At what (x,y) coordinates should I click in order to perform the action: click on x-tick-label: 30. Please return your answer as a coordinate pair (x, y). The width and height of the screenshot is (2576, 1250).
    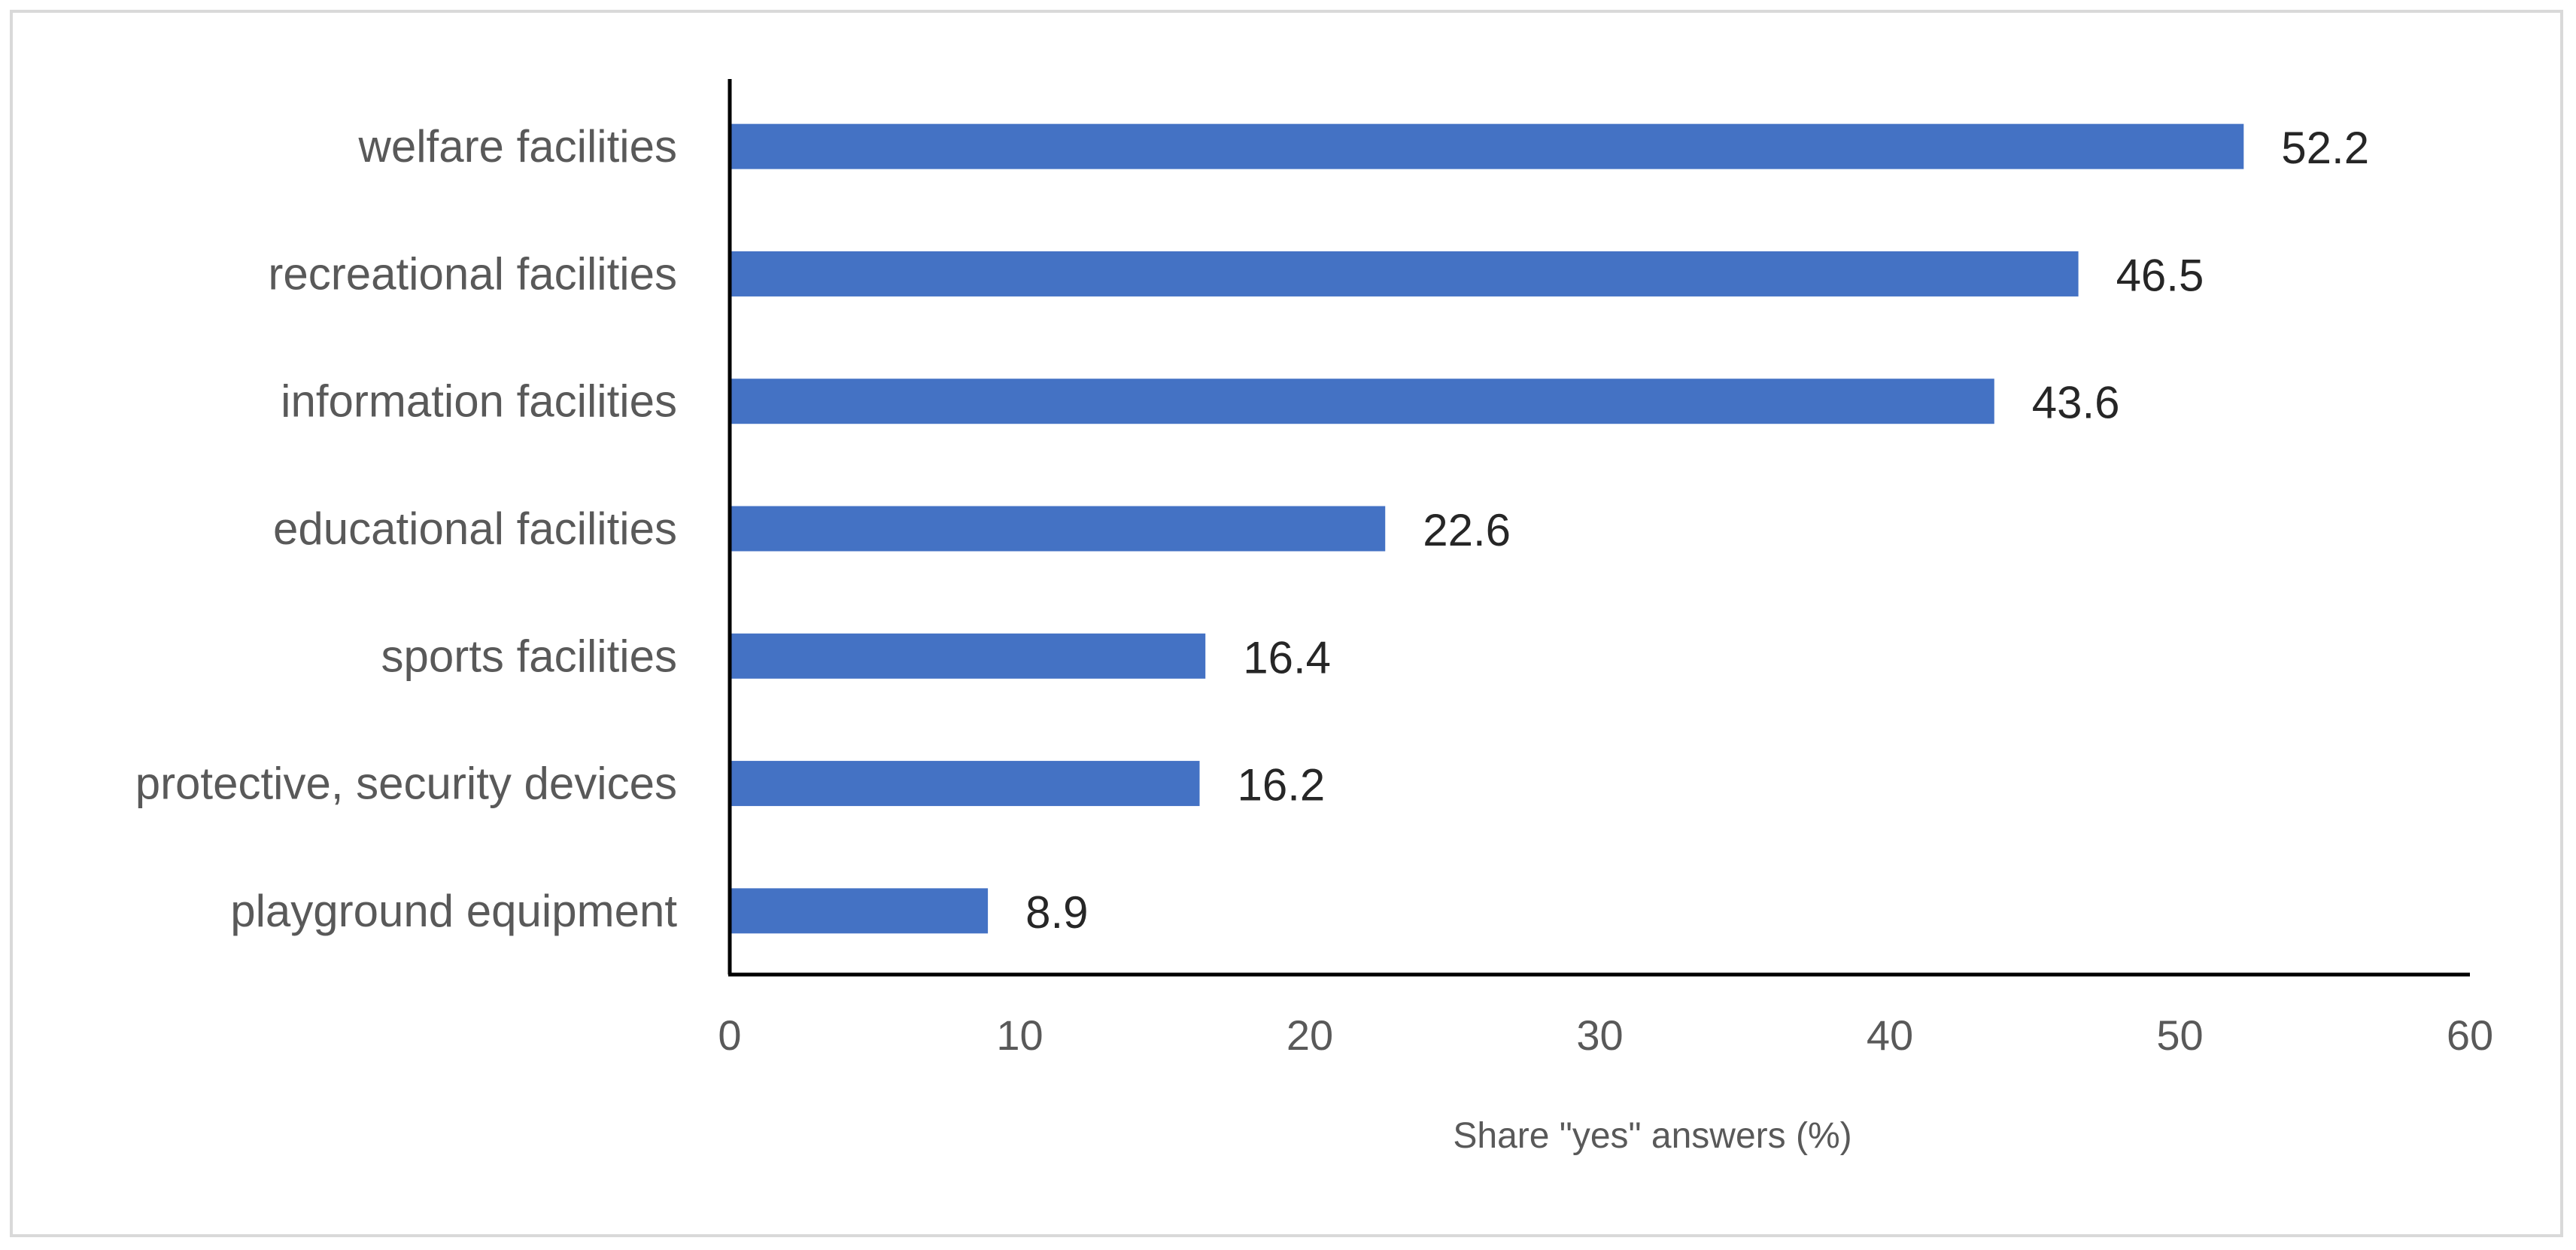
    Looking at the image, I should click on (1599, 1035).